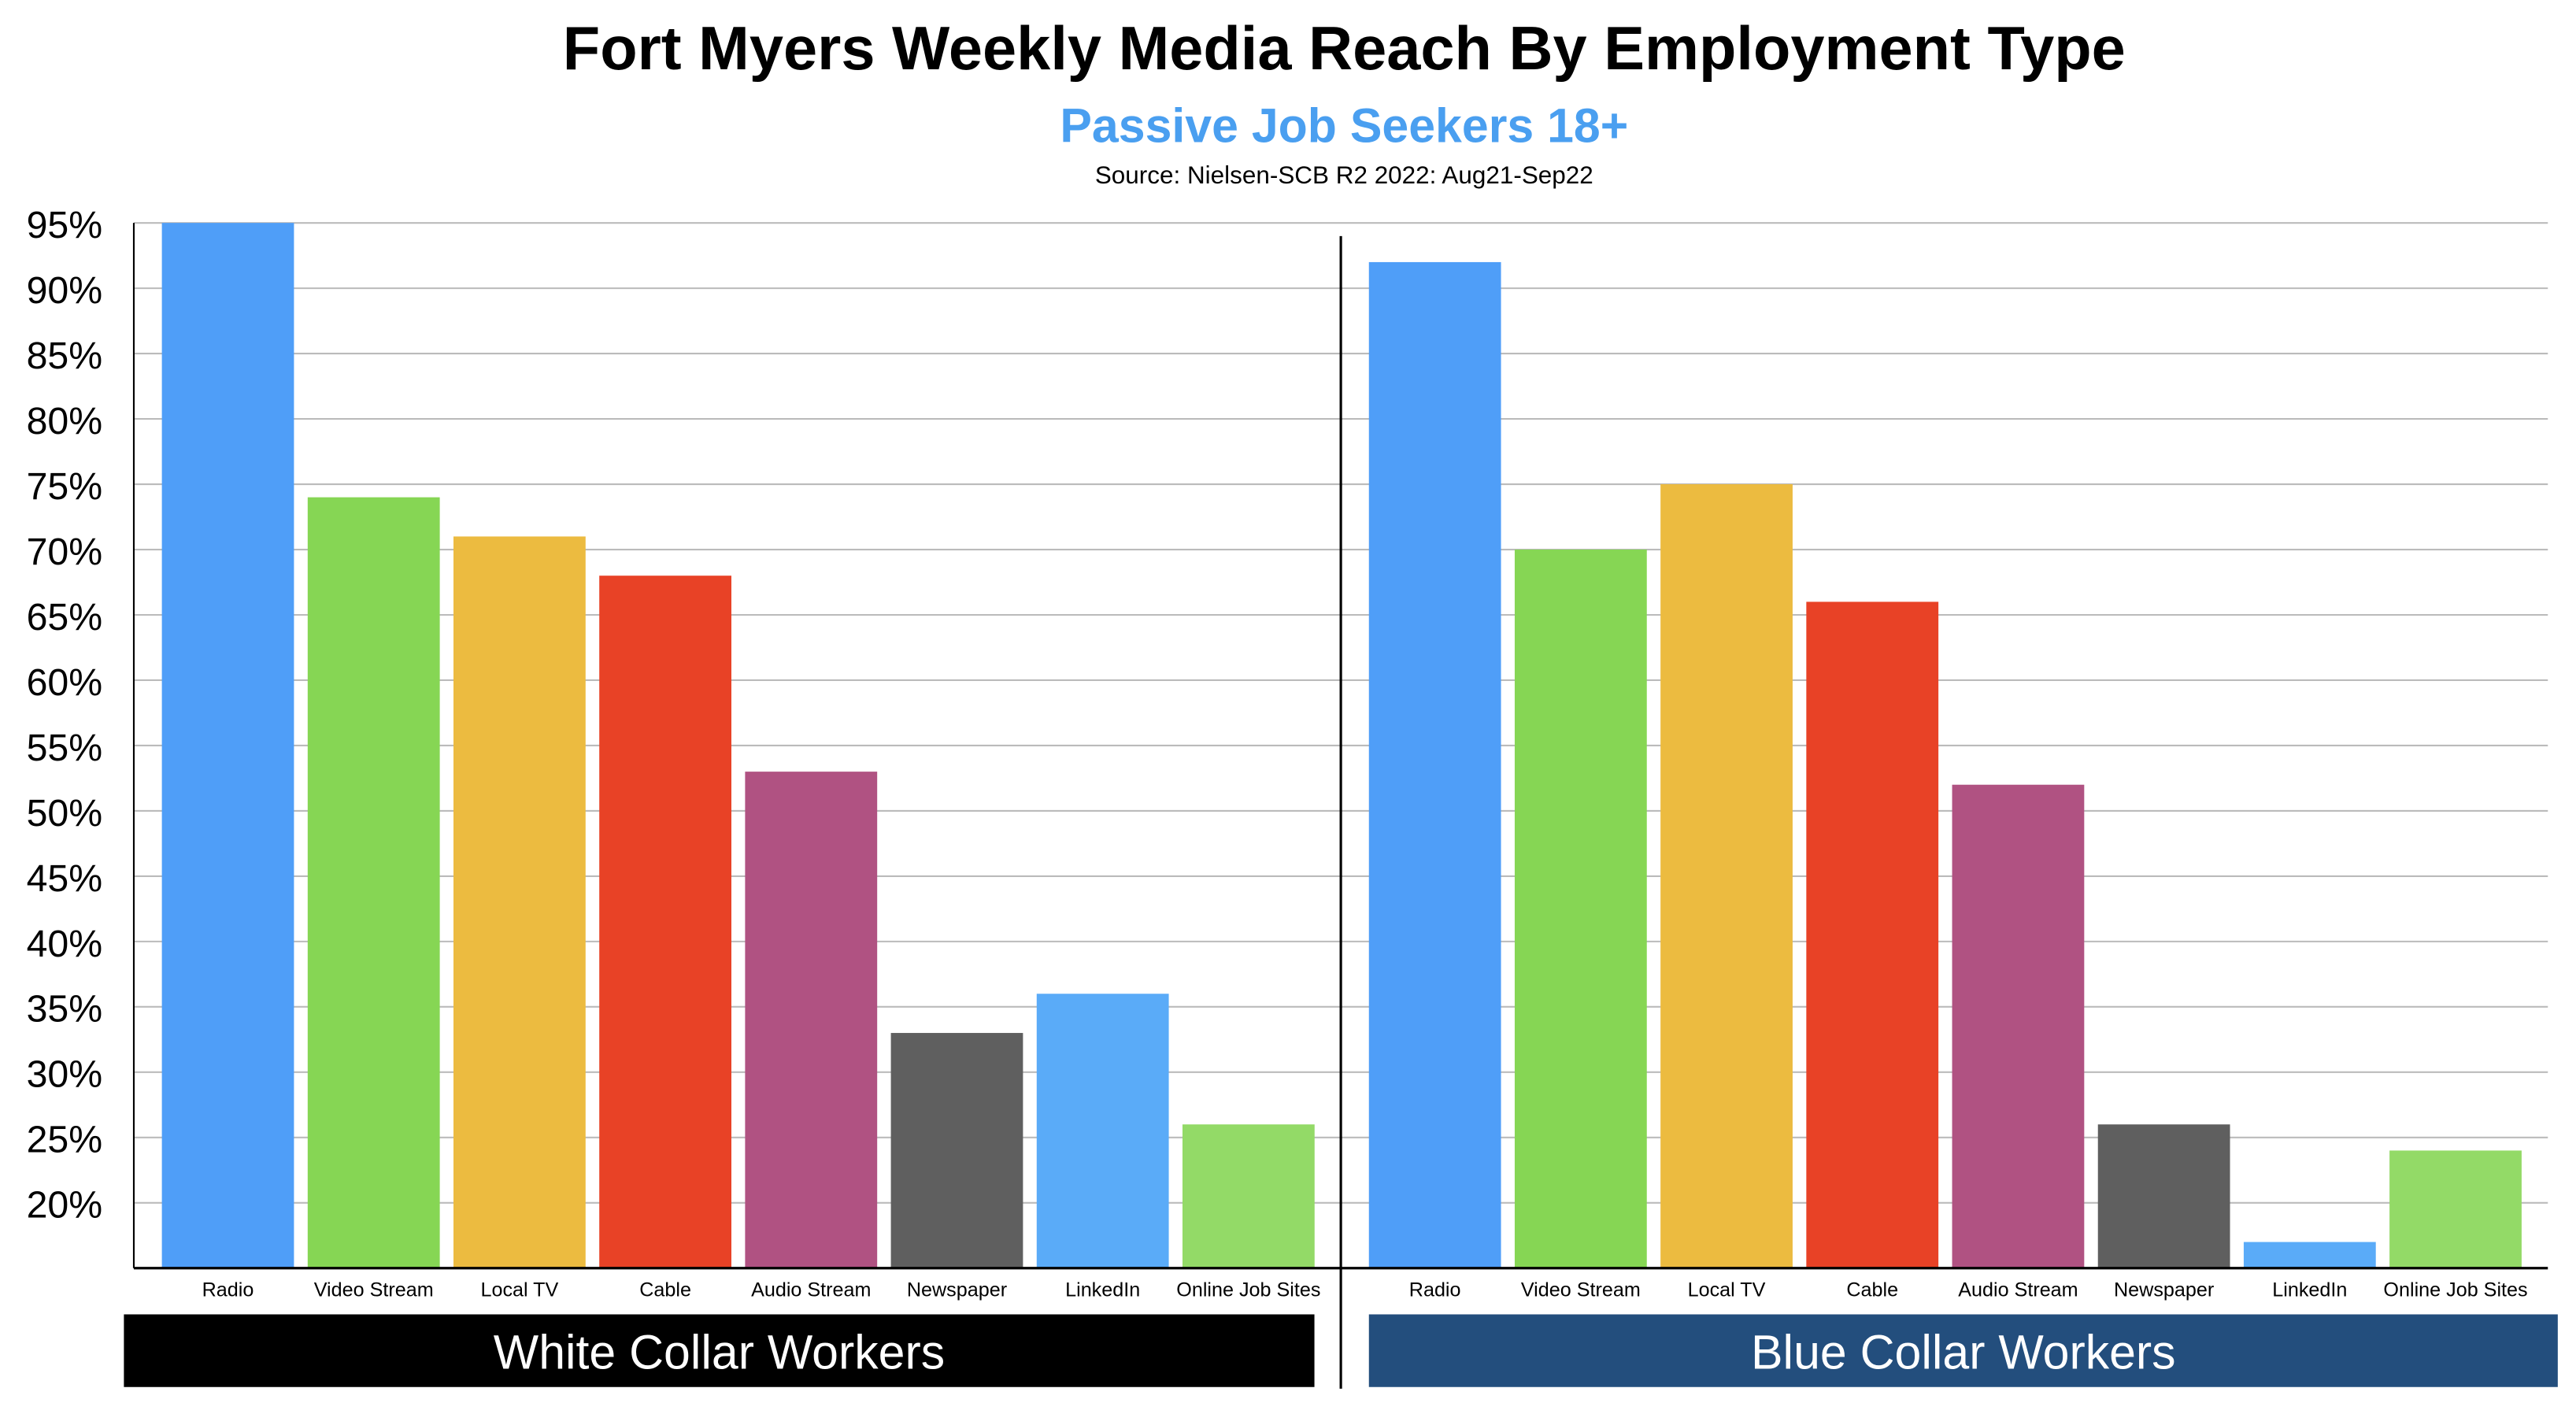 The height and width of the screenshot is (1425, 2576). I want to click on y-tick-label: 25%, so click(65, 1140).